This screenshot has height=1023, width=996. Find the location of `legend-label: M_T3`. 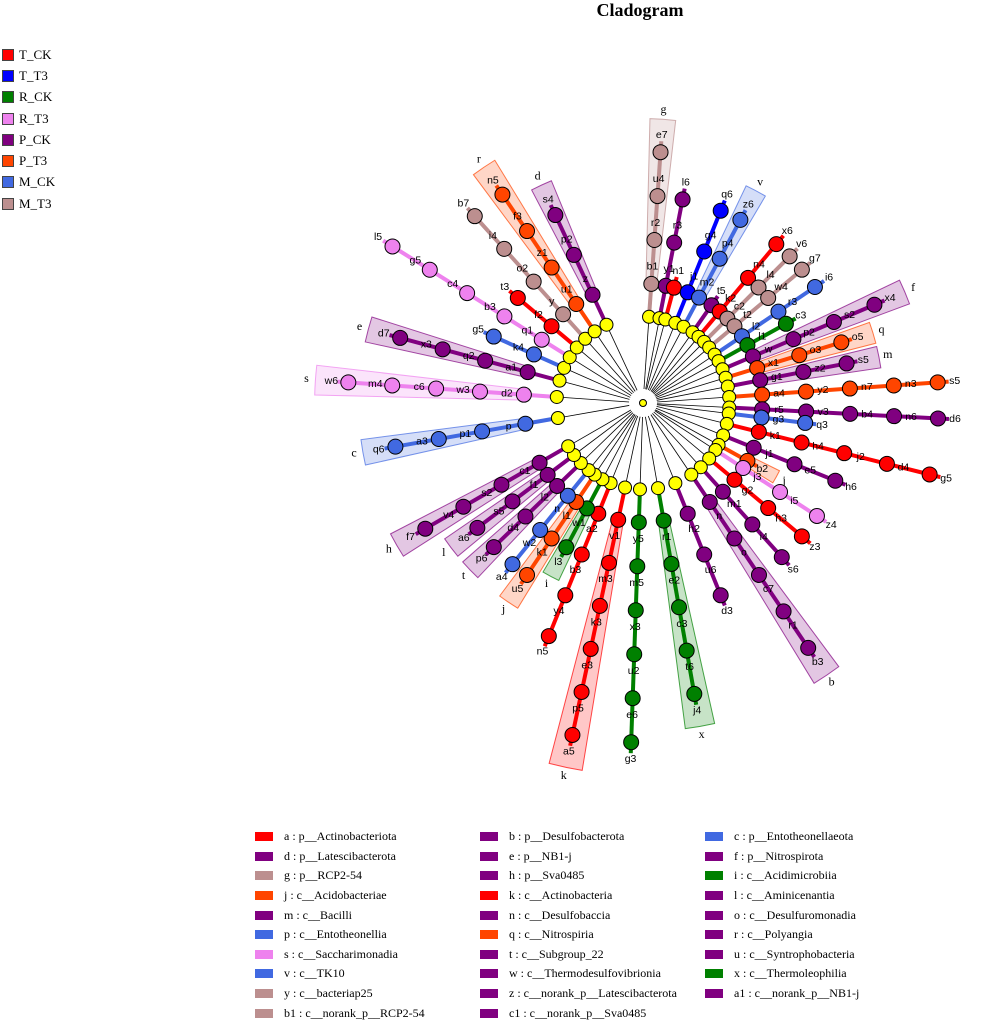

legend-label: M_T3 is located at coordinates (35, 203).